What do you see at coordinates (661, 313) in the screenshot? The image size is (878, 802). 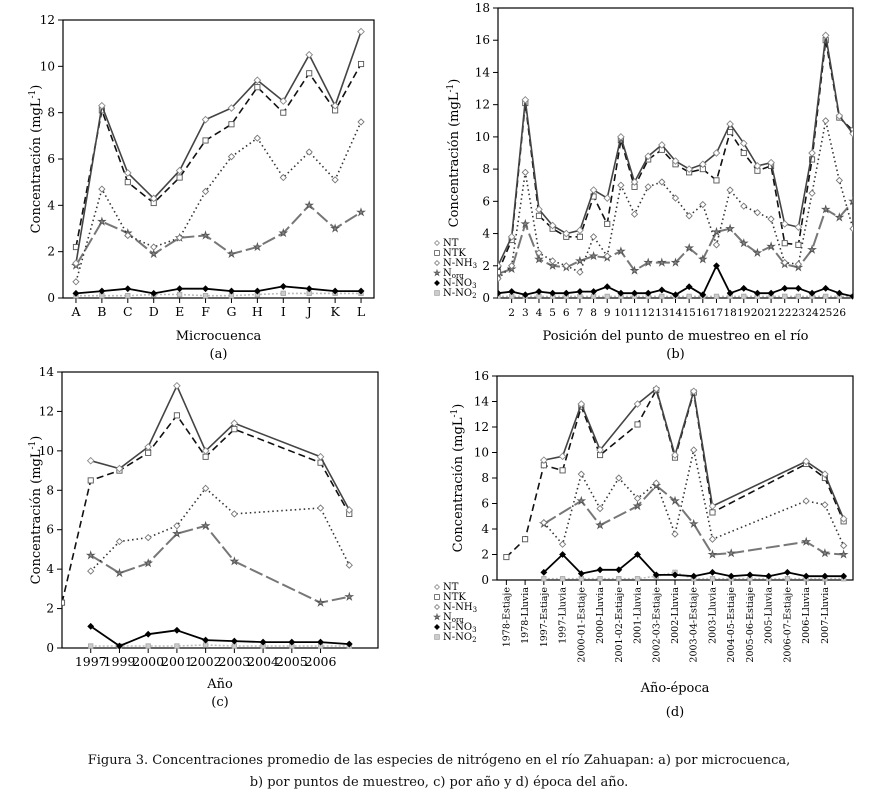 I see `chart-b-xtick-label: 13` at bounding box center [661, 313].